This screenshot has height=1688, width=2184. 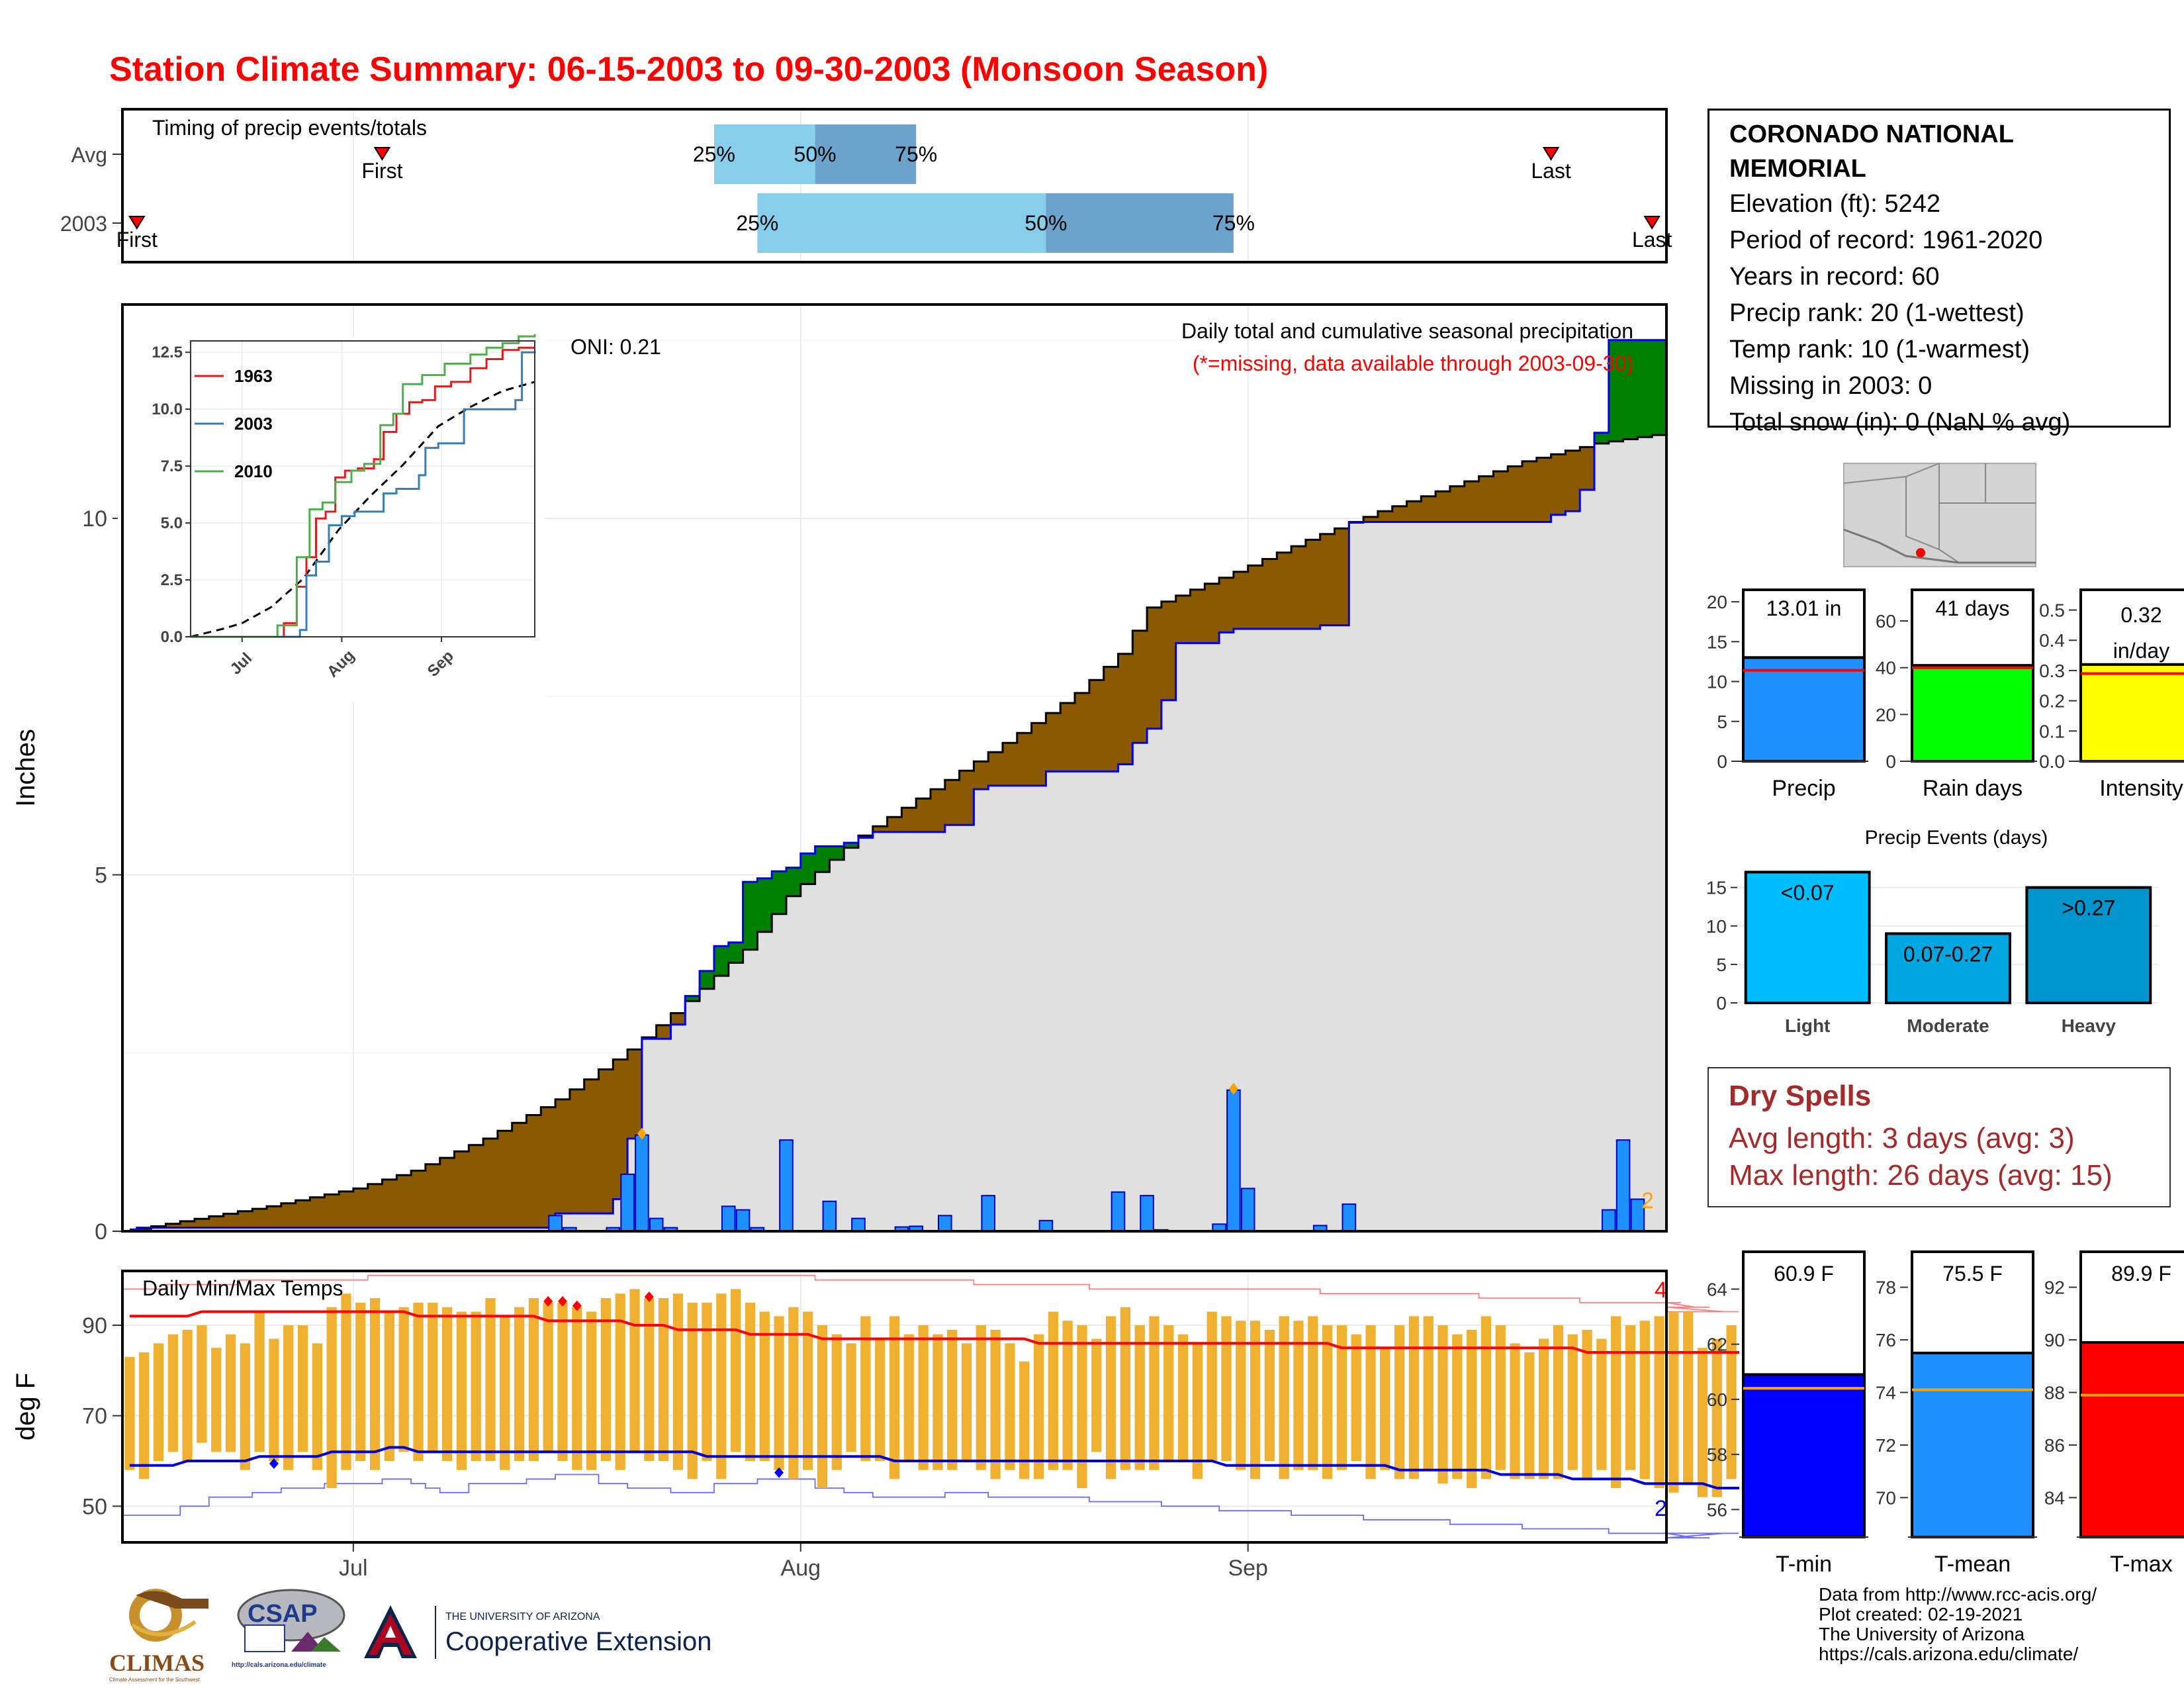 I want to click on station-missing: Missing in 2003: 0, so click(x=1831, y=386).